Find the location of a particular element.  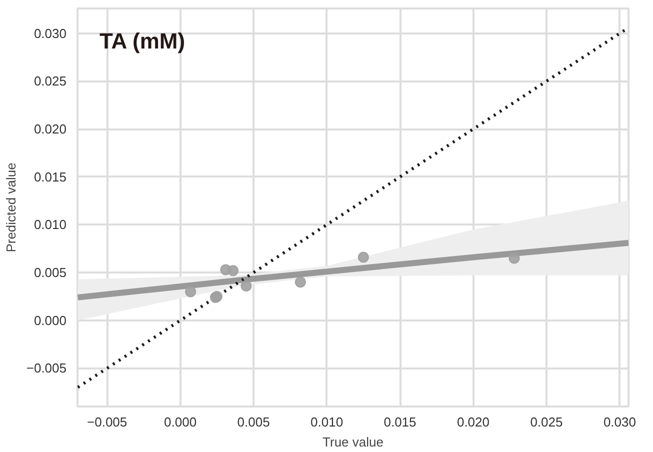

y-tick-label: 0.000 is located at coordinates (50, 320).